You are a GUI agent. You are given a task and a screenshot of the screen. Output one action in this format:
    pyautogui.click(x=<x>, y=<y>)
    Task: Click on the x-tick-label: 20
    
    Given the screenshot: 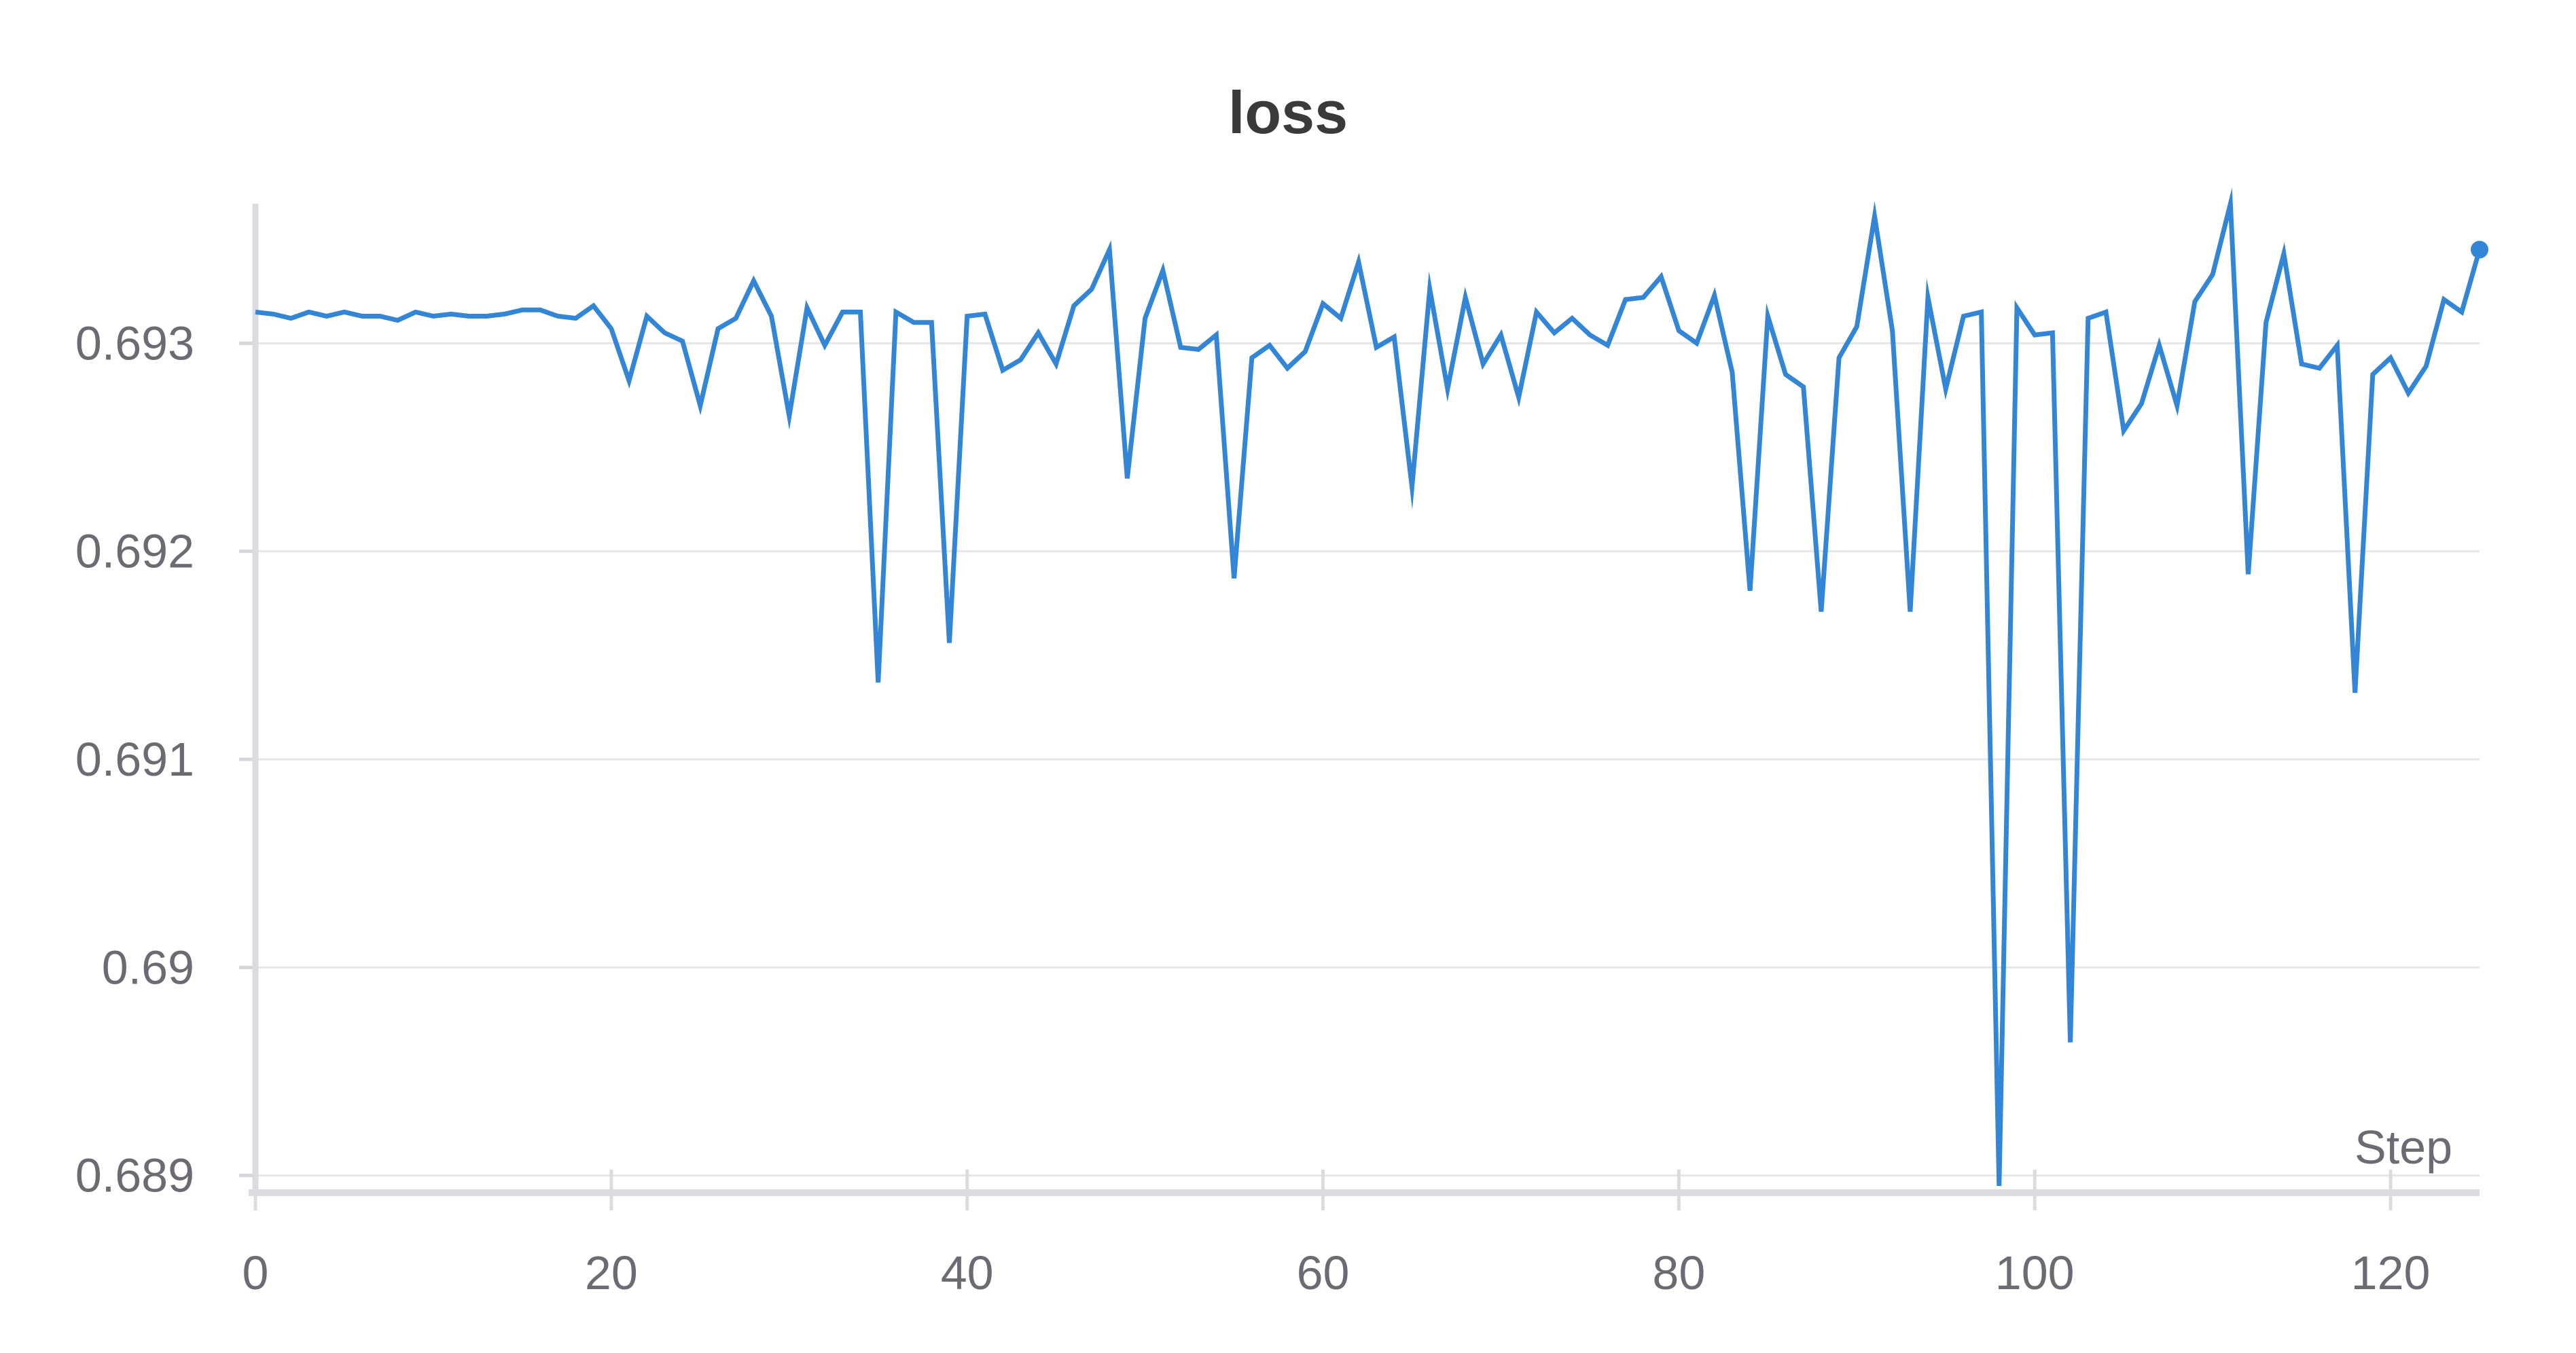 What is the action you would take?
    pyautogui.click(x=611, y=1272)
    